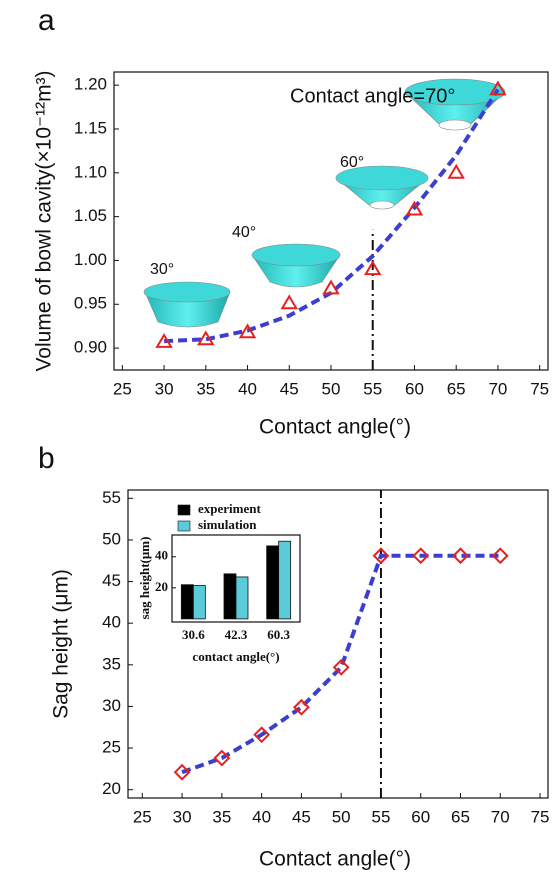 This screenshot has width=557, height=874. I want to click on panel-label: b, so click(46, 458).